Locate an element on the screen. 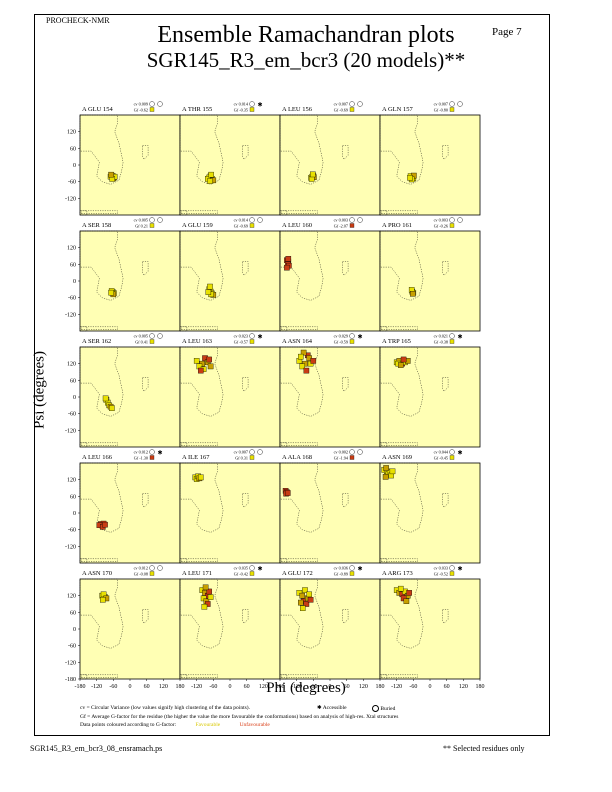  x-tick-label: -180 is located at coordinates (80, 687).